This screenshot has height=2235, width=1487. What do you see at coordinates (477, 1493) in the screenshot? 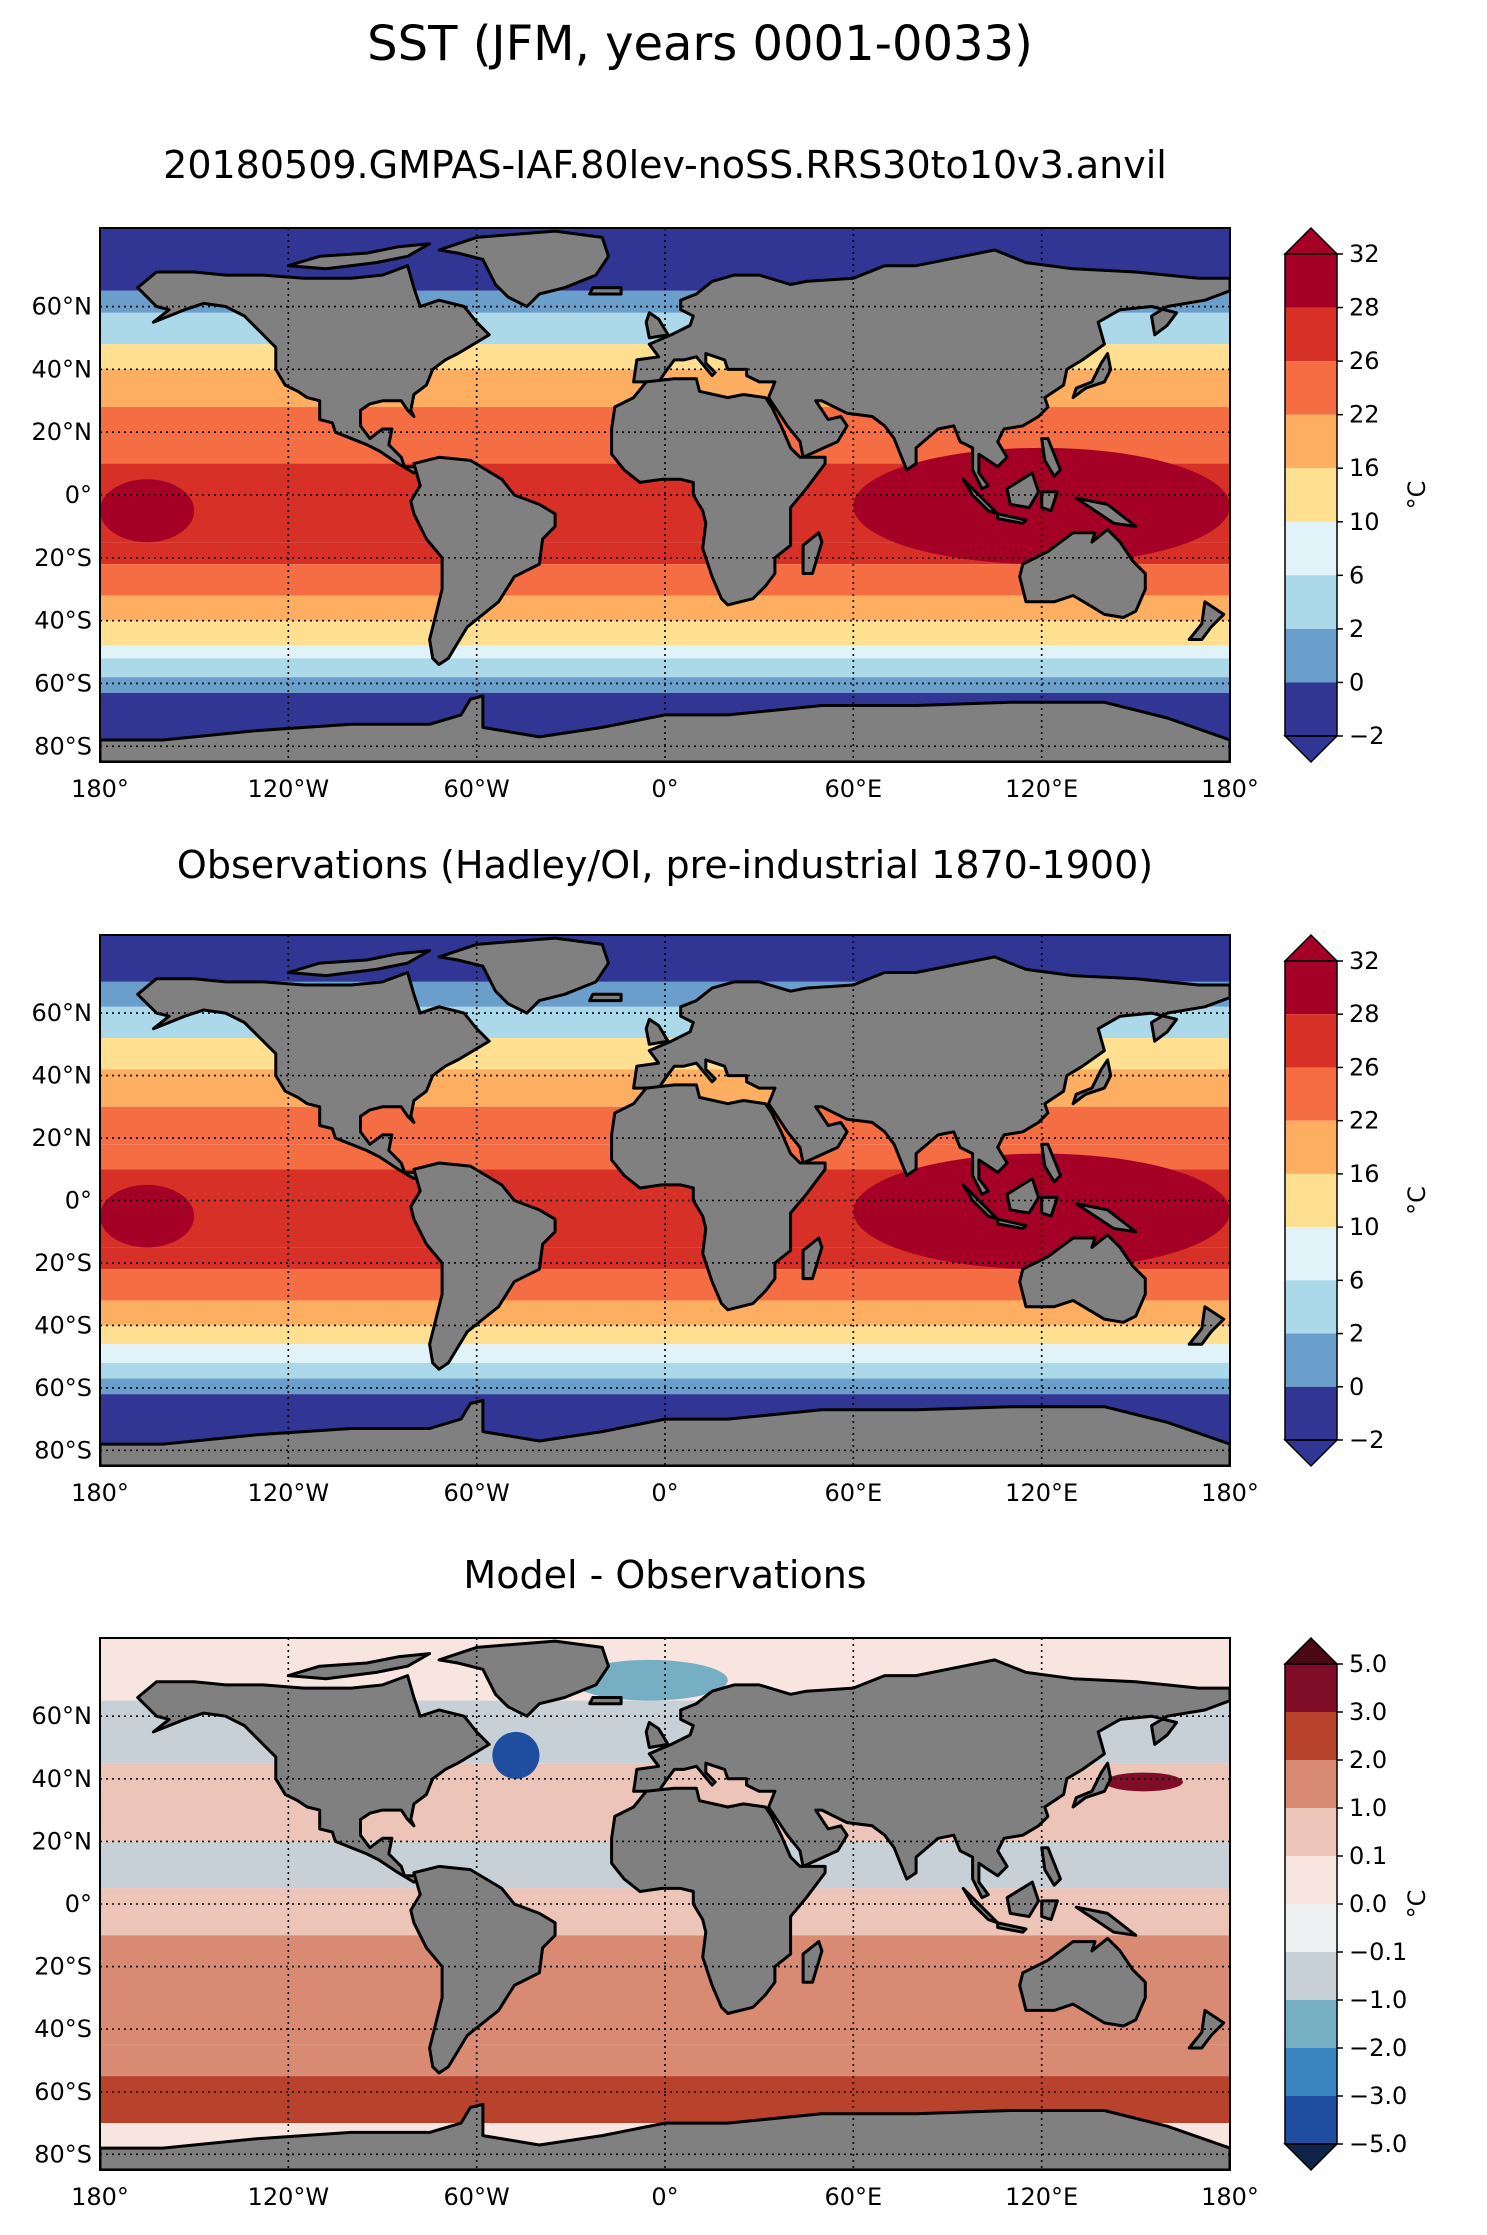
I see `x-tick-label: 60°W` at bounding box center [477, 1493].